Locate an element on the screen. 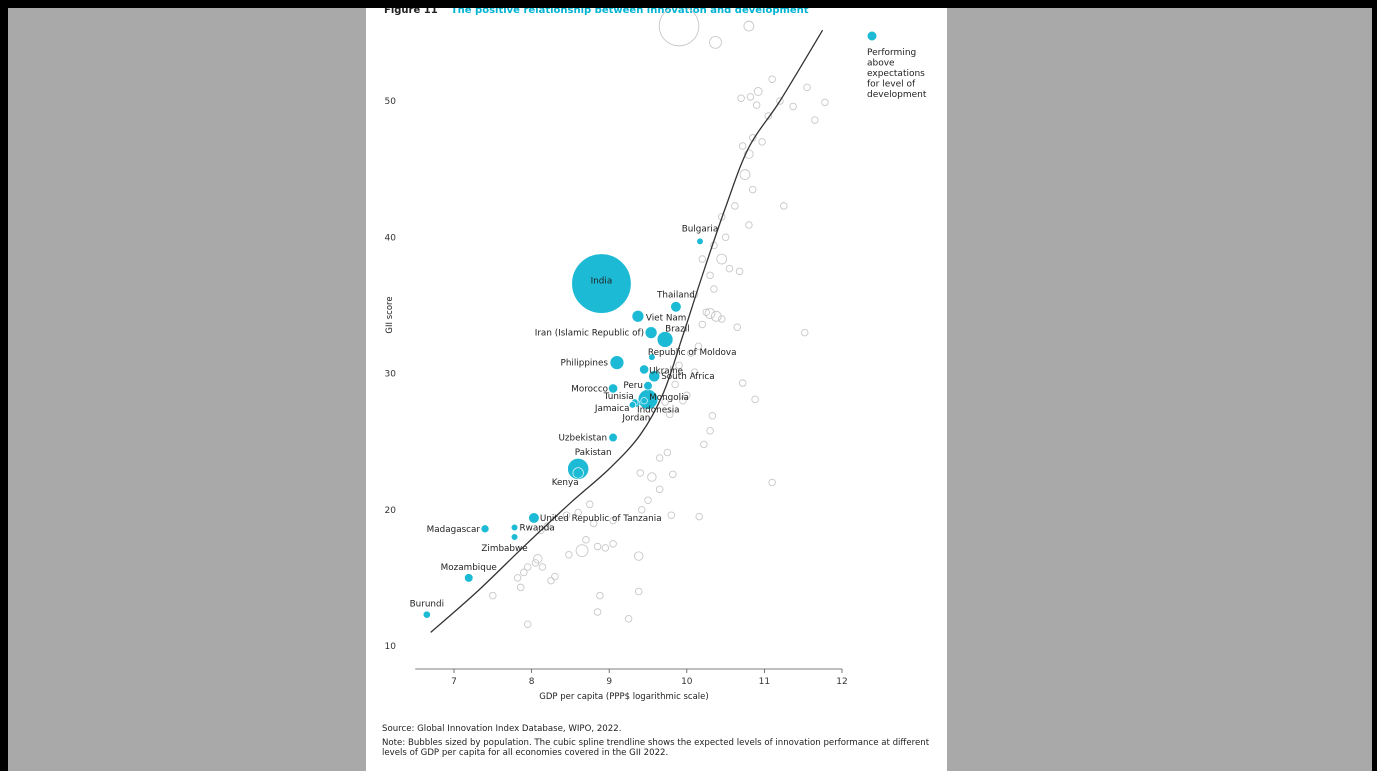 The height and width of the screenshot is (771, 1377). bubble-viet-nam is located at coordinates (638, 316).